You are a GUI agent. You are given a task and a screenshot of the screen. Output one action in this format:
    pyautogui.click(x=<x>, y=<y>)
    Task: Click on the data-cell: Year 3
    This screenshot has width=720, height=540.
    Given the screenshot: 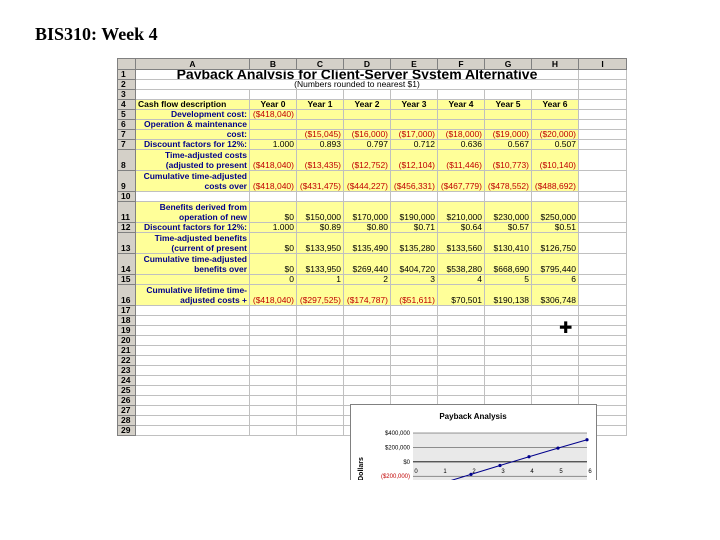 What is the action you would take?
    pyautogui.click(x=414, y=104)
    